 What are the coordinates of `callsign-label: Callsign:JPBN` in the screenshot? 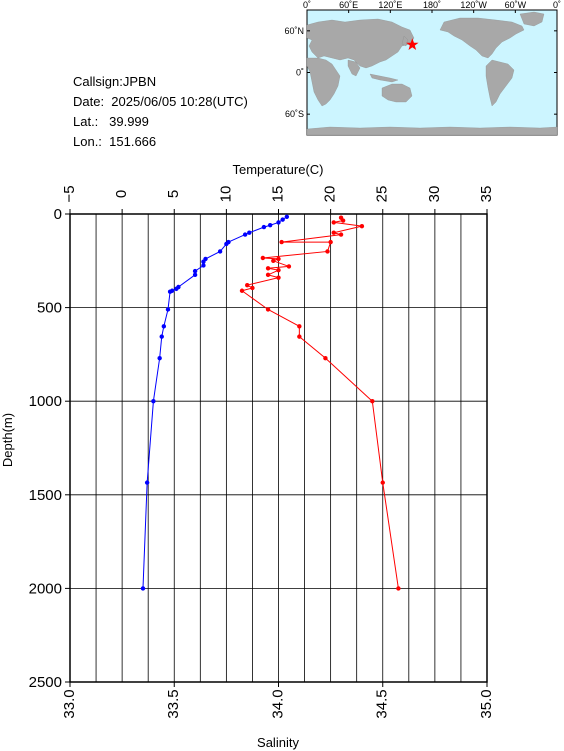 It's located at (115, 81).